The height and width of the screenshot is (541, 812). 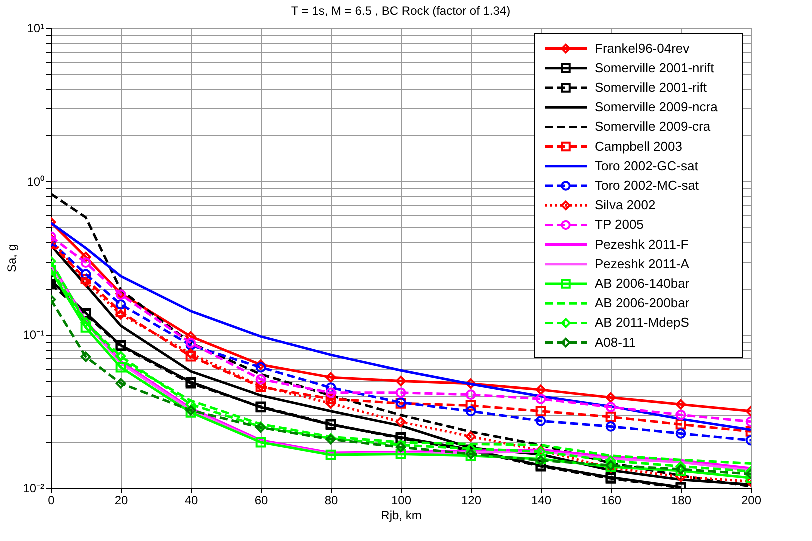 I want to click on legend-label: Toro 2002-MC-sat, so click(x=647, y=185).